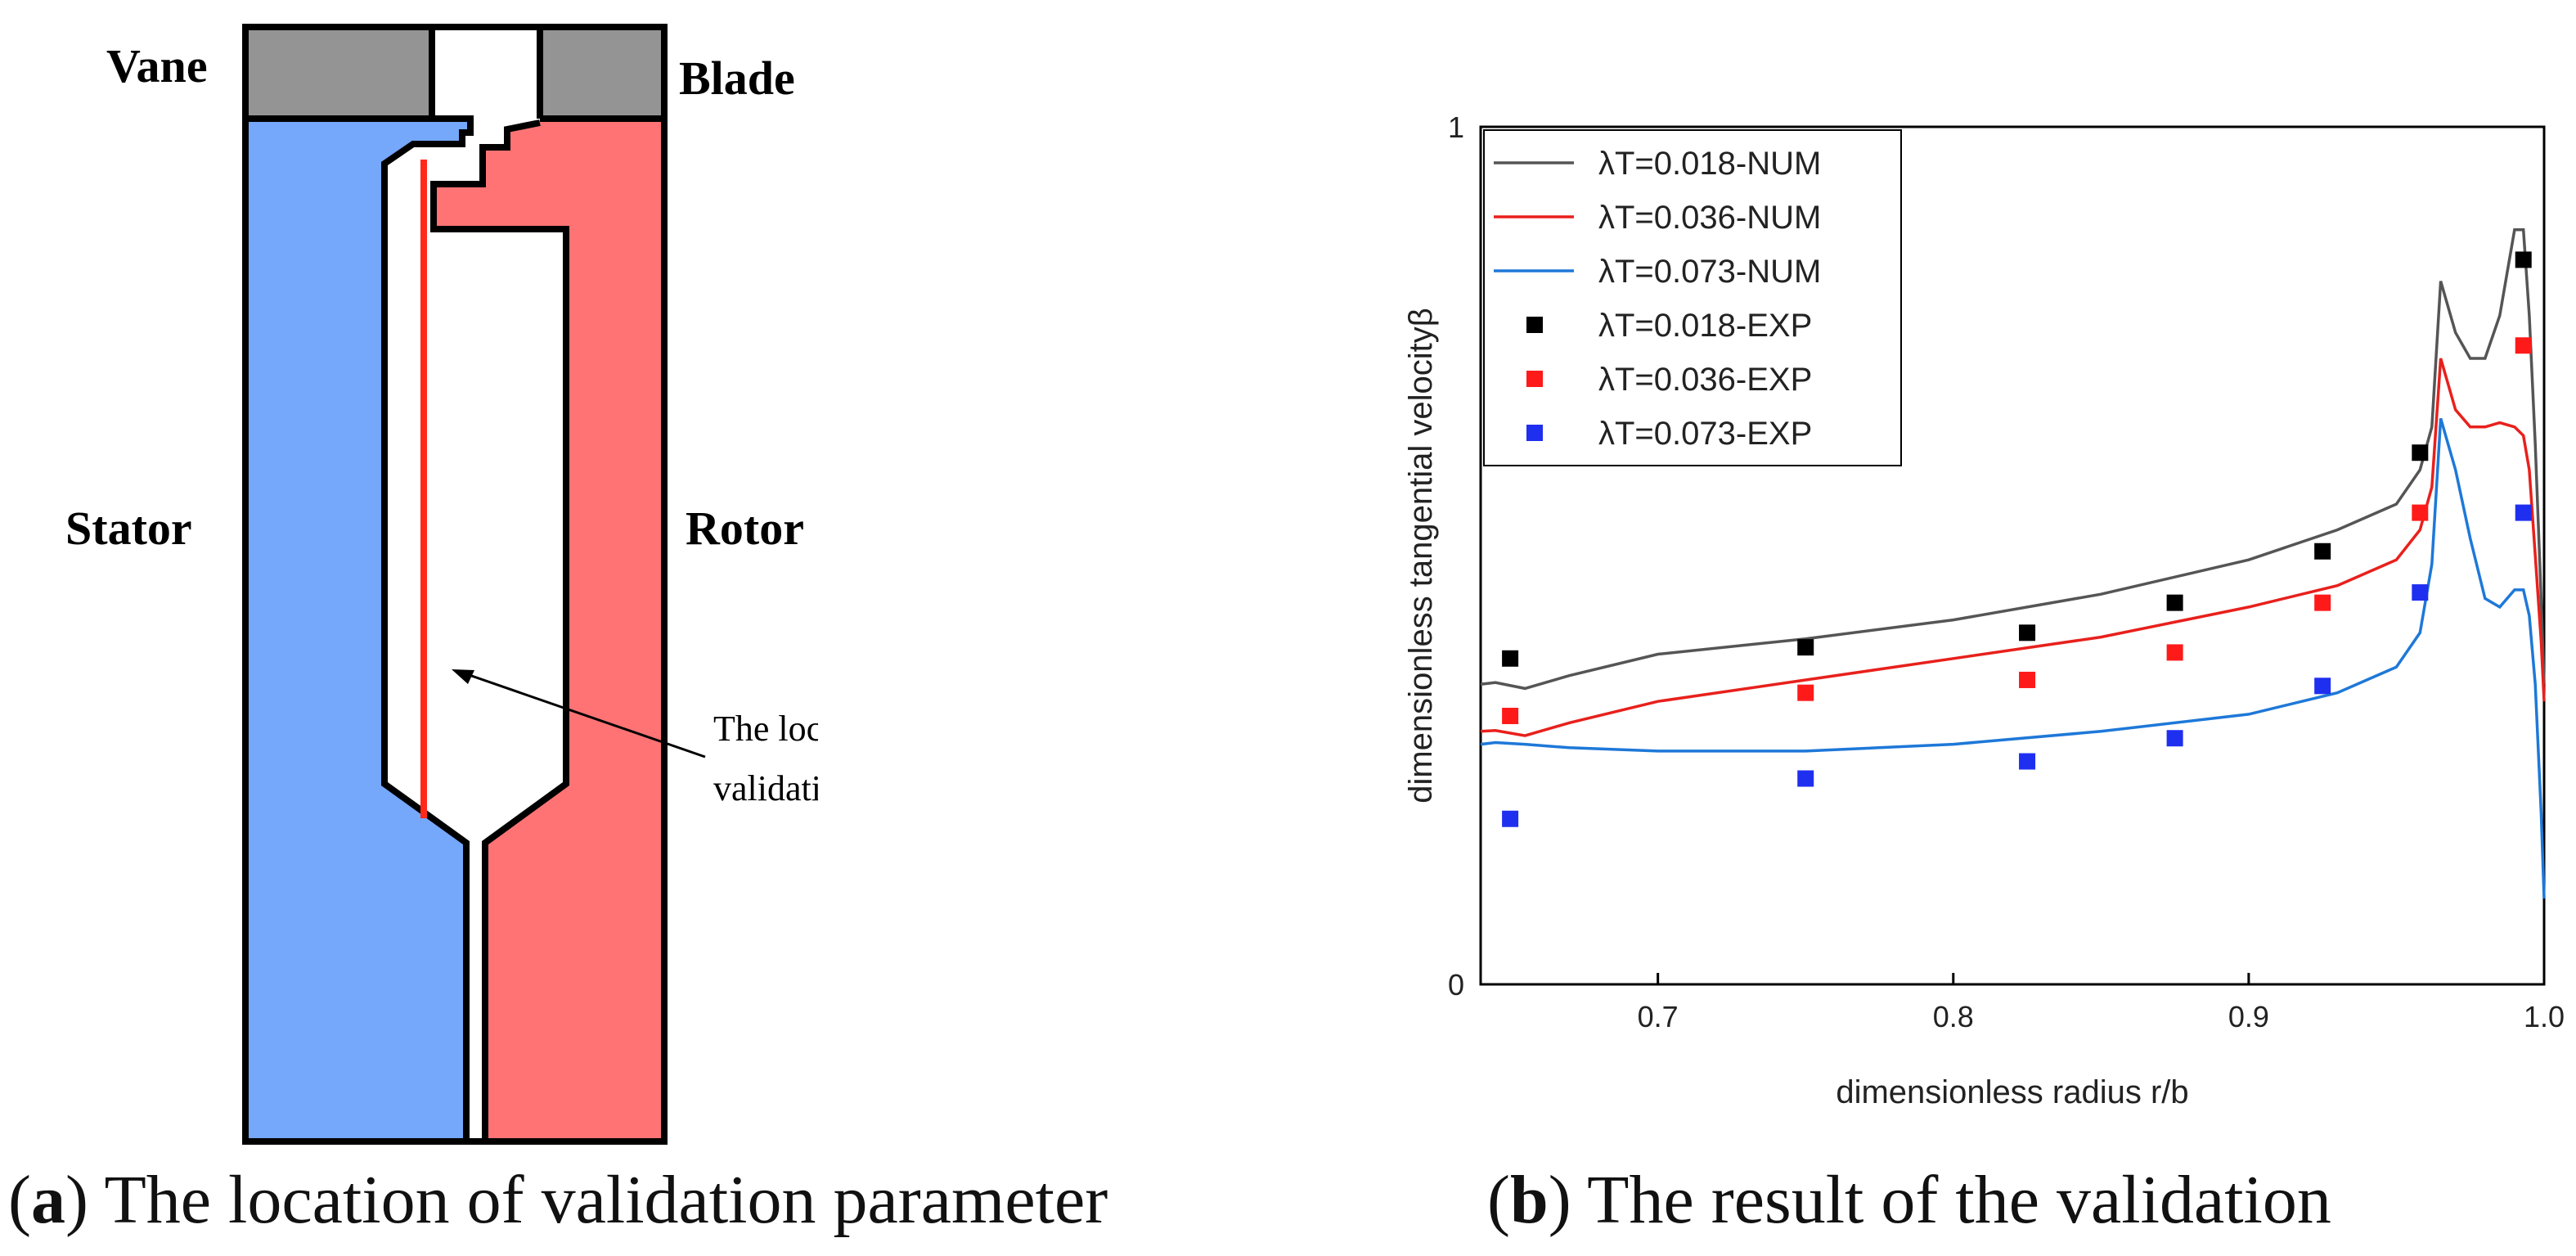 Image resolution: width=2576 pixels, height=1256 pixels. Describe the element at coordinates (606, 1200) in the screenshot. I see `caption-a-text: The location of validation parameter` at that location.